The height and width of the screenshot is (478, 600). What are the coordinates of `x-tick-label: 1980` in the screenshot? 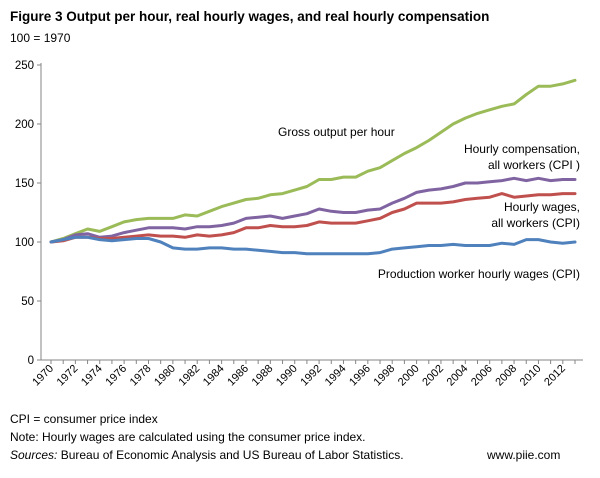 It's located at (165, 376).